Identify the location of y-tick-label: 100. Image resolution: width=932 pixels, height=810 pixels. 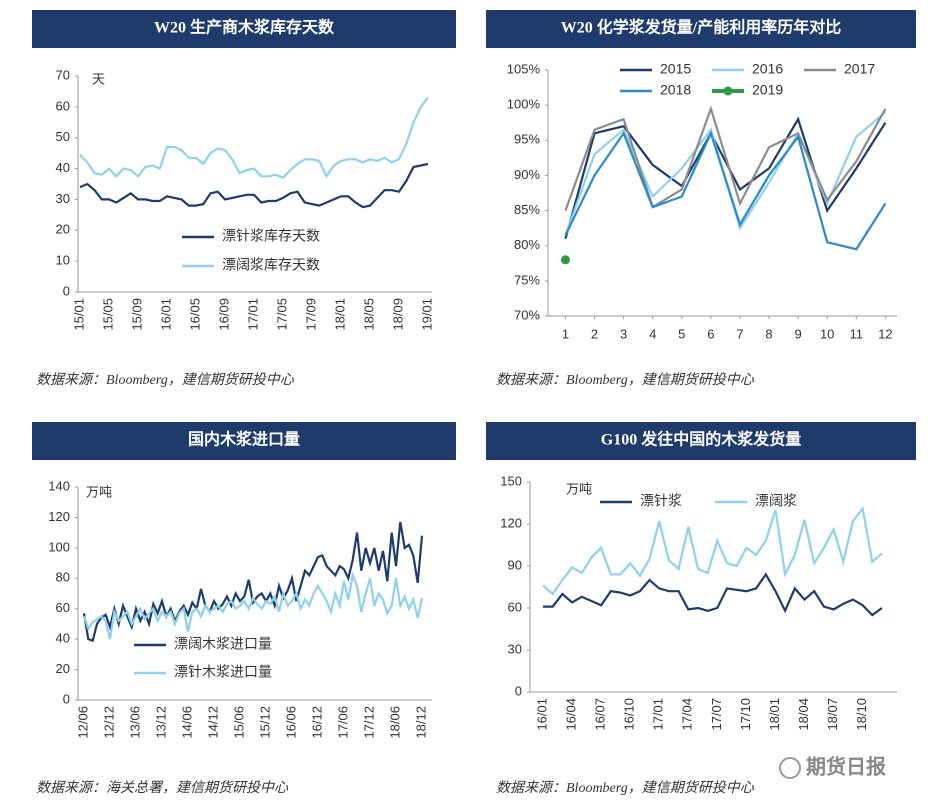
(59, 546).